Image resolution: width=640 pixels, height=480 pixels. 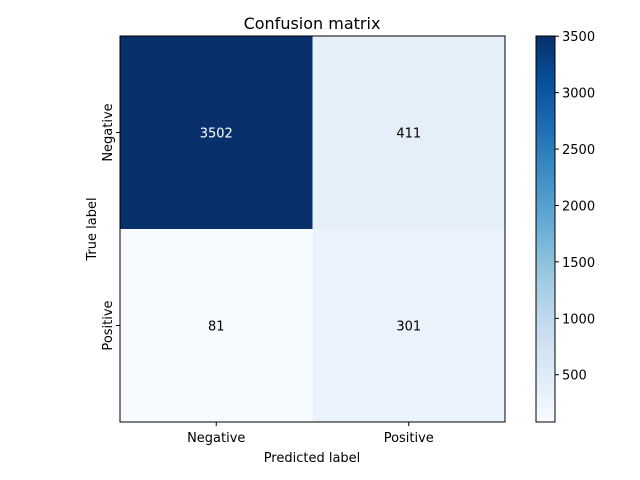 I want to click on colorbar-tick-label: 500, so click(x=574, y=376).